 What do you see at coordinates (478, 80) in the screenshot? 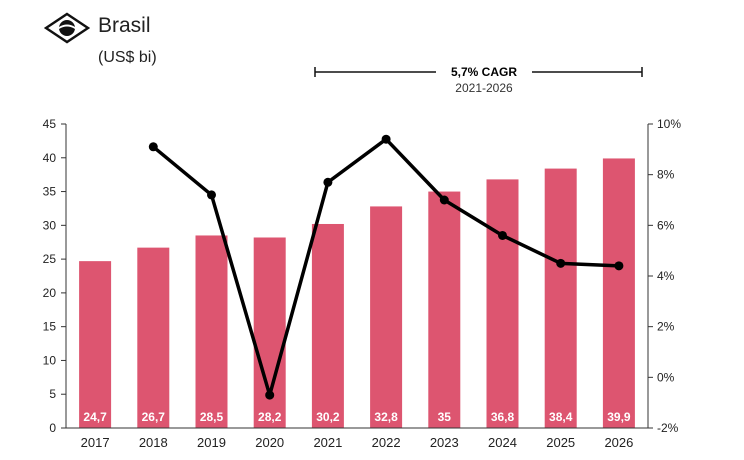
I see `cagr-annotation: 5,7% CAGR 2021-2026` at bounding box center [478, 80].